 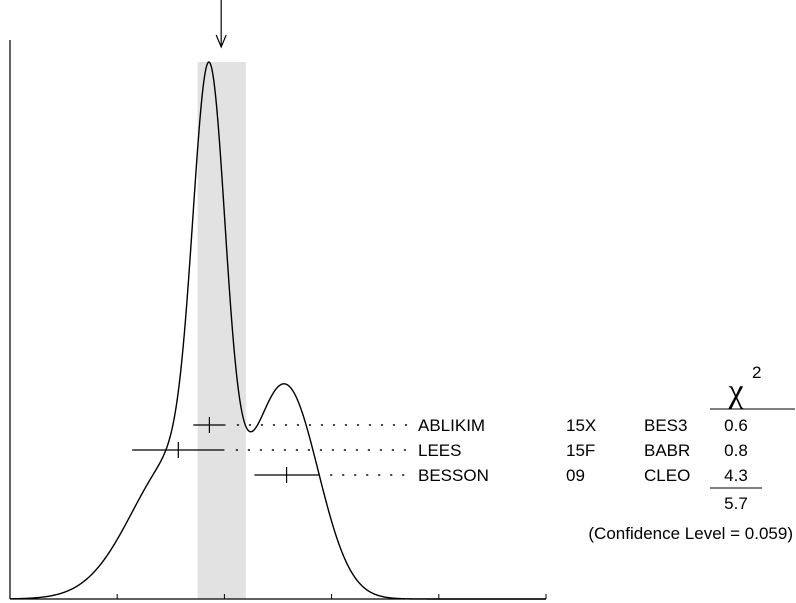 What do you see at coordinates (690, 533) in the screenshot?
I see `confidence-level-text: (Confidence Level = 0.059)` at bounding box center [690, 533].